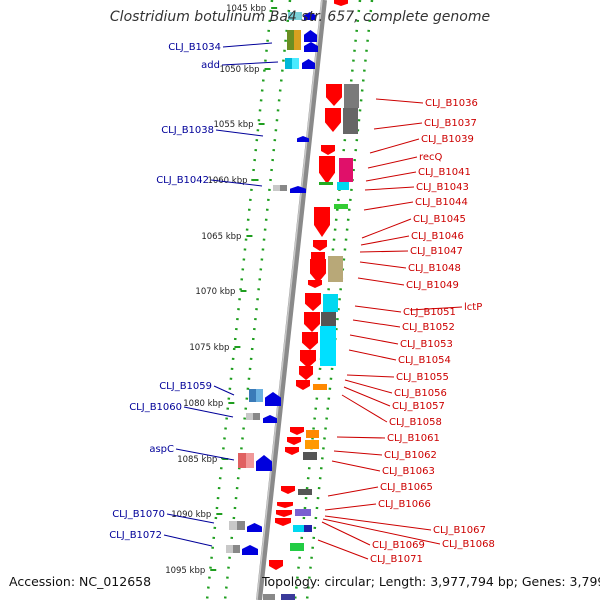  Describe the element at coordinates (428, 327) in the screenshot. I see `gene-label: CLJ_B1052` at that location.